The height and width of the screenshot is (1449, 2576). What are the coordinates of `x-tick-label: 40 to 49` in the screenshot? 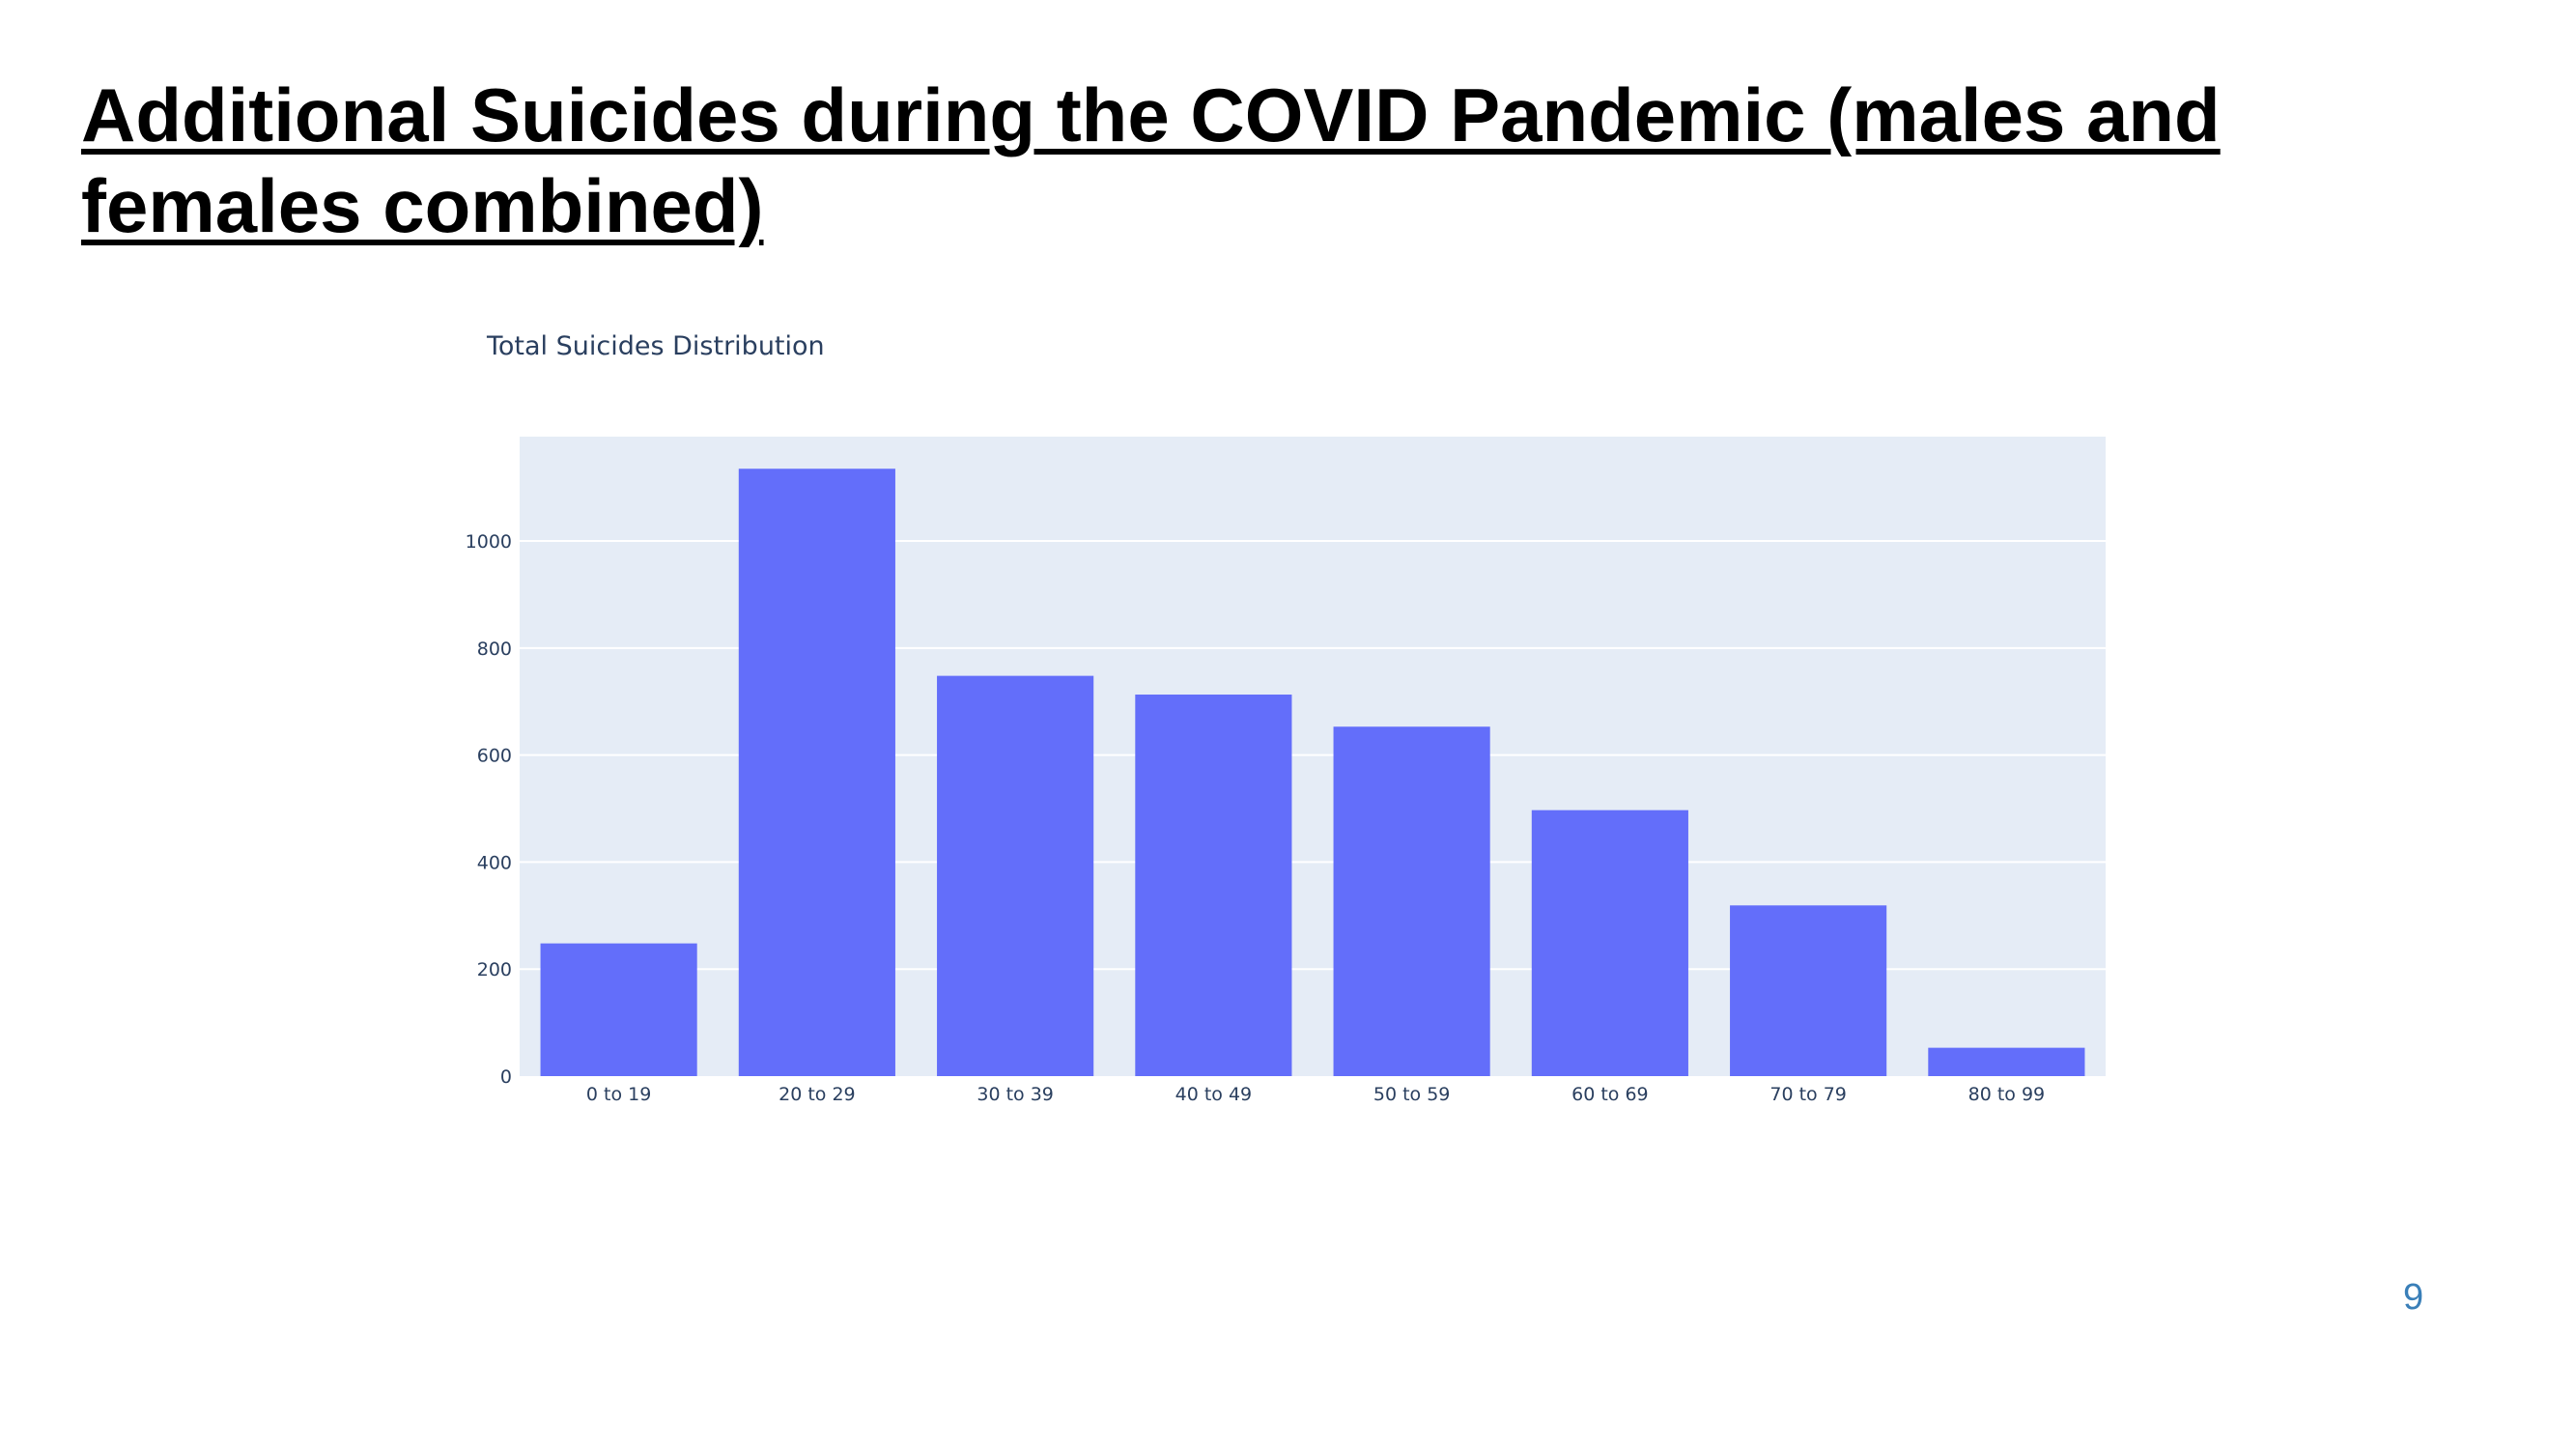 It's located at (1214, 1094).